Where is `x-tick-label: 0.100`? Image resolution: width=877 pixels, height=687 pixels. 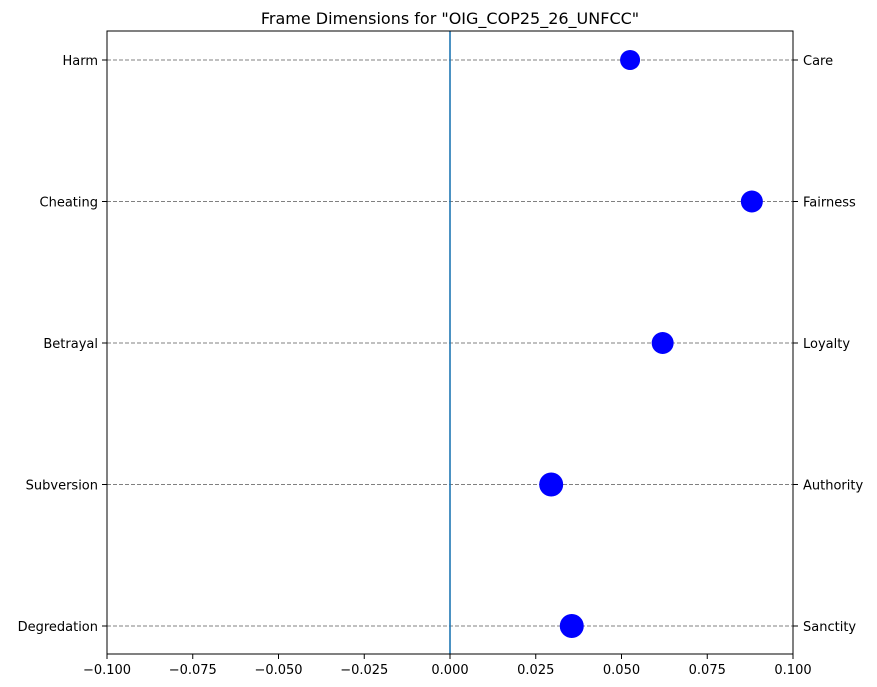 x-tick-label: 0.100 is located at coordinates (792, 670).